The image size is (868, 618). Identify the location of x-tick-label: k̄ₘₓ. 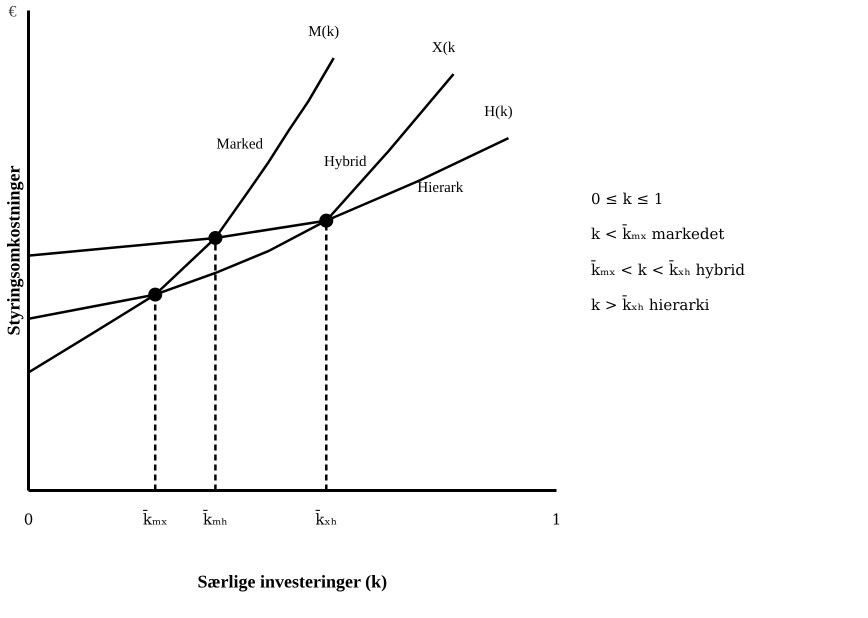
(155, 518).